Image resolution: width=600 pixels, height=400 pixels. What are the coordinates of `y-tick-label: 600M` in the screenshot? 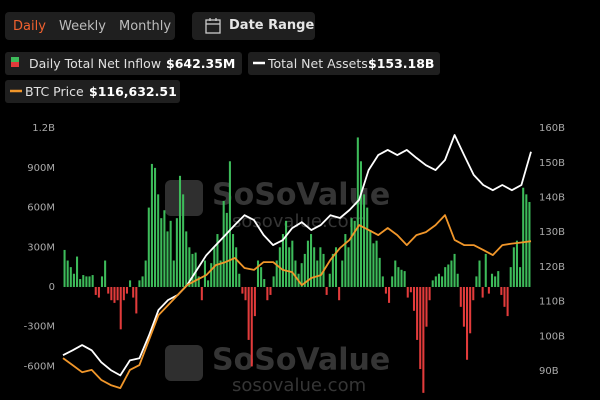 It's located at (41, 208).